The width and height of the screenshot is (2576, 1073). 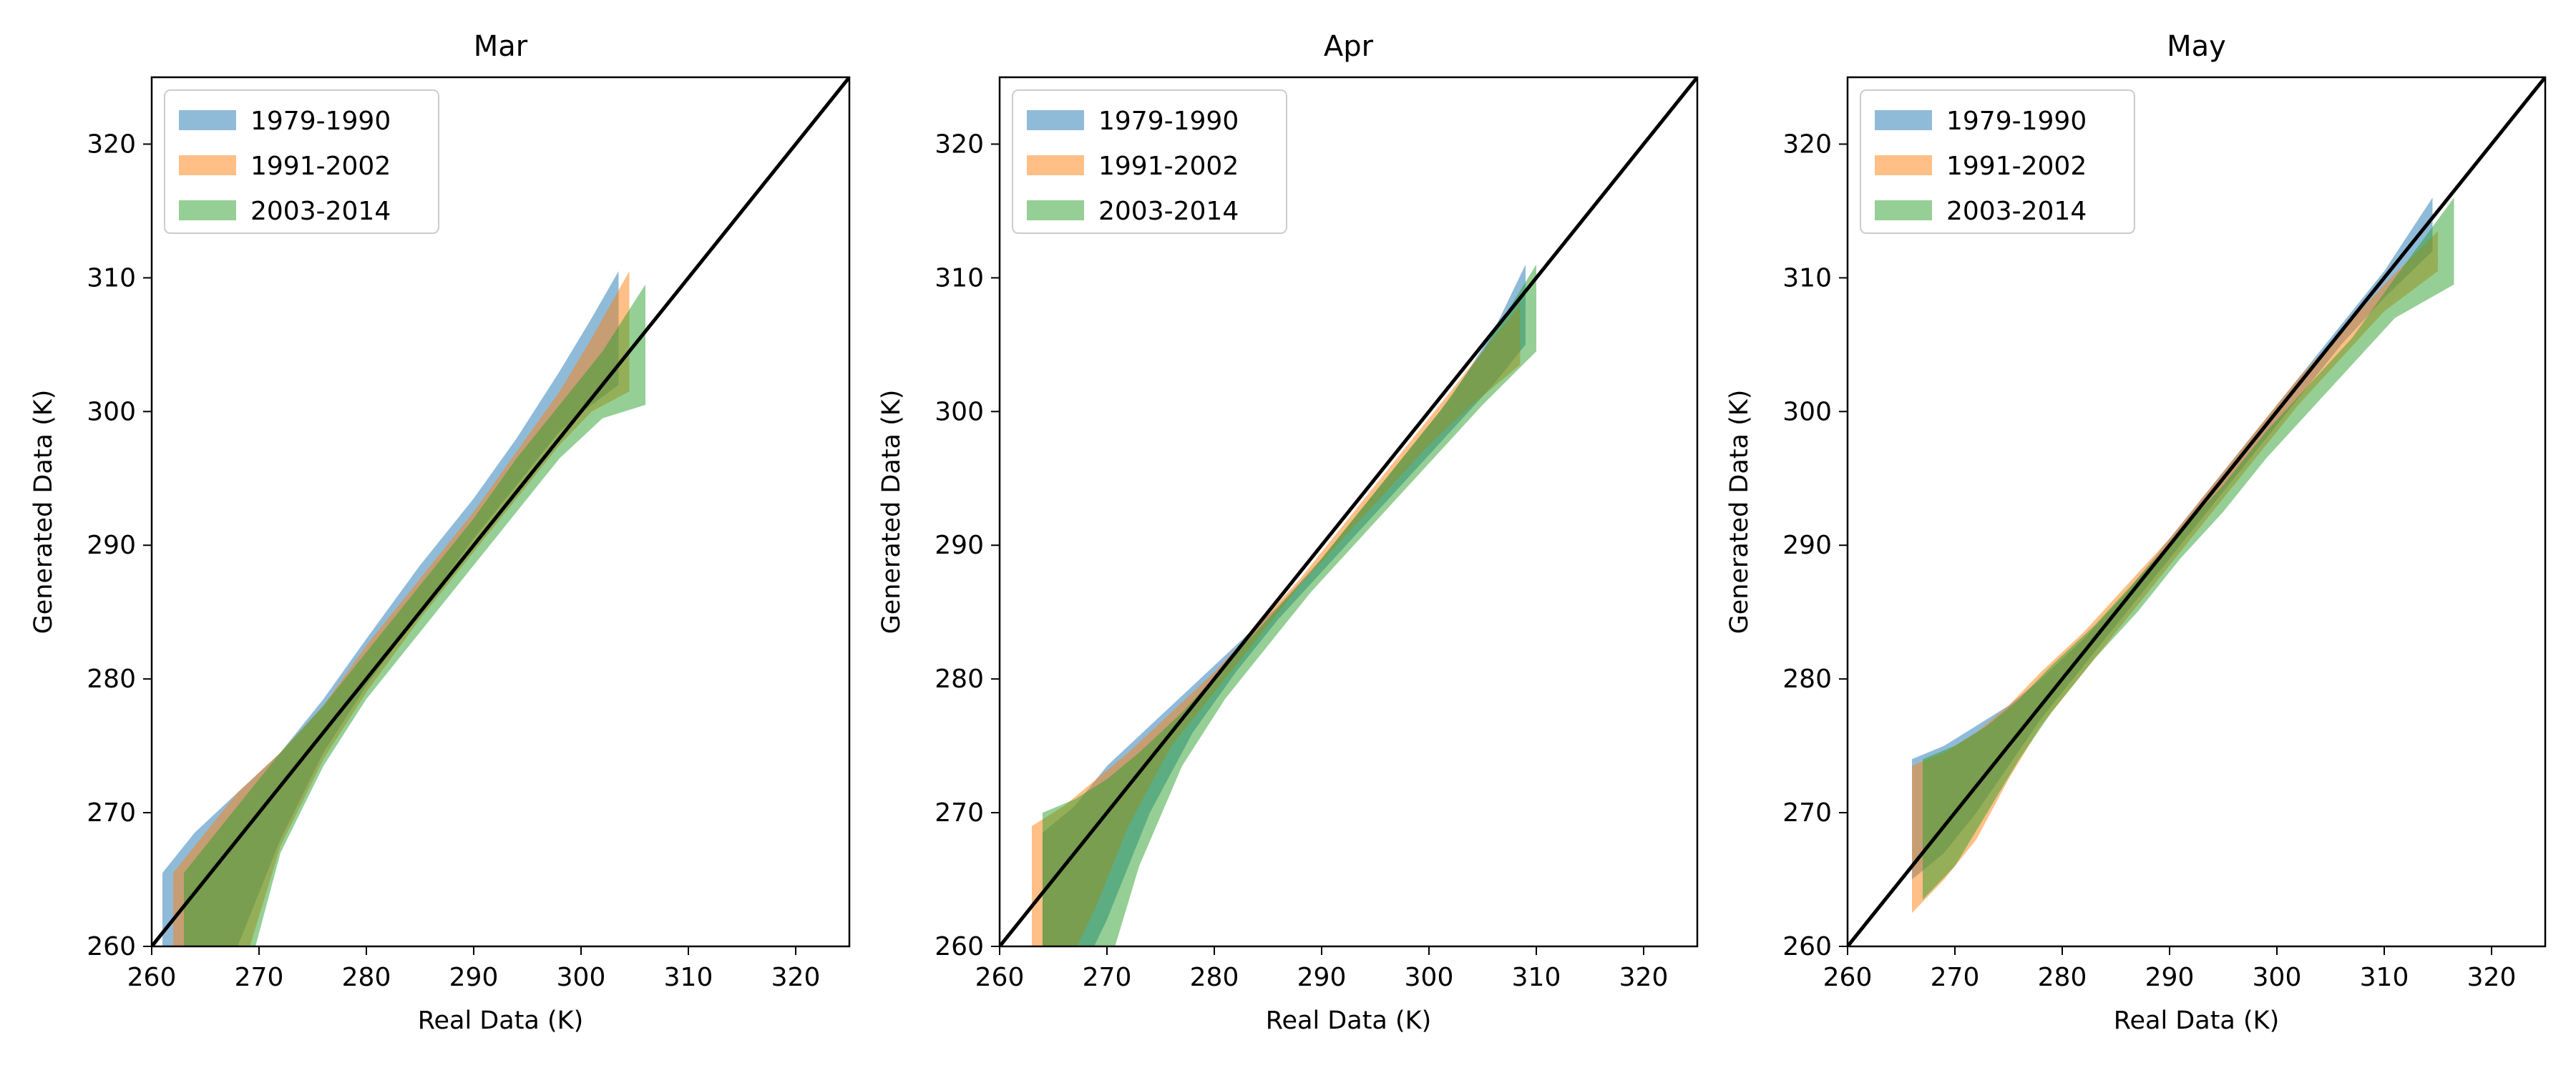 I want to click on legend-mar: 1979-1990 1991-2002 2003-2014, so click(x=301, y=161).